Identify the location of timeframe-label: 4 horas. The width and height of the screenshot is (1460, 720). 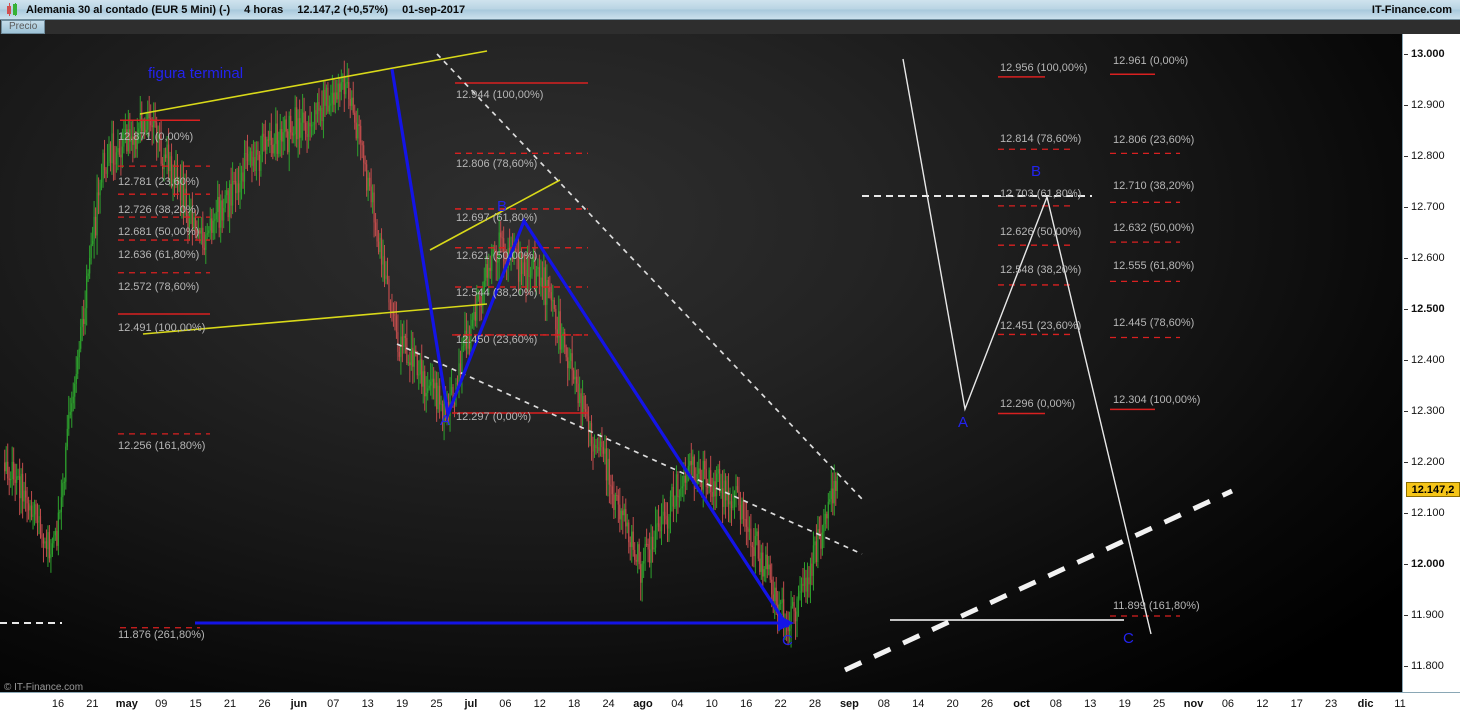
(264, 9).